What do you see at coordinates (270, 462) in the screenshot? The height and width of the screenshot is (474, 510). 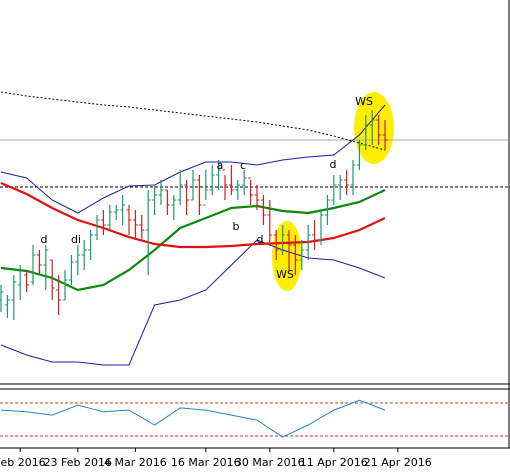 I see `x-tick-label: 30 Mar 2016` at bounding box center [270, 462].